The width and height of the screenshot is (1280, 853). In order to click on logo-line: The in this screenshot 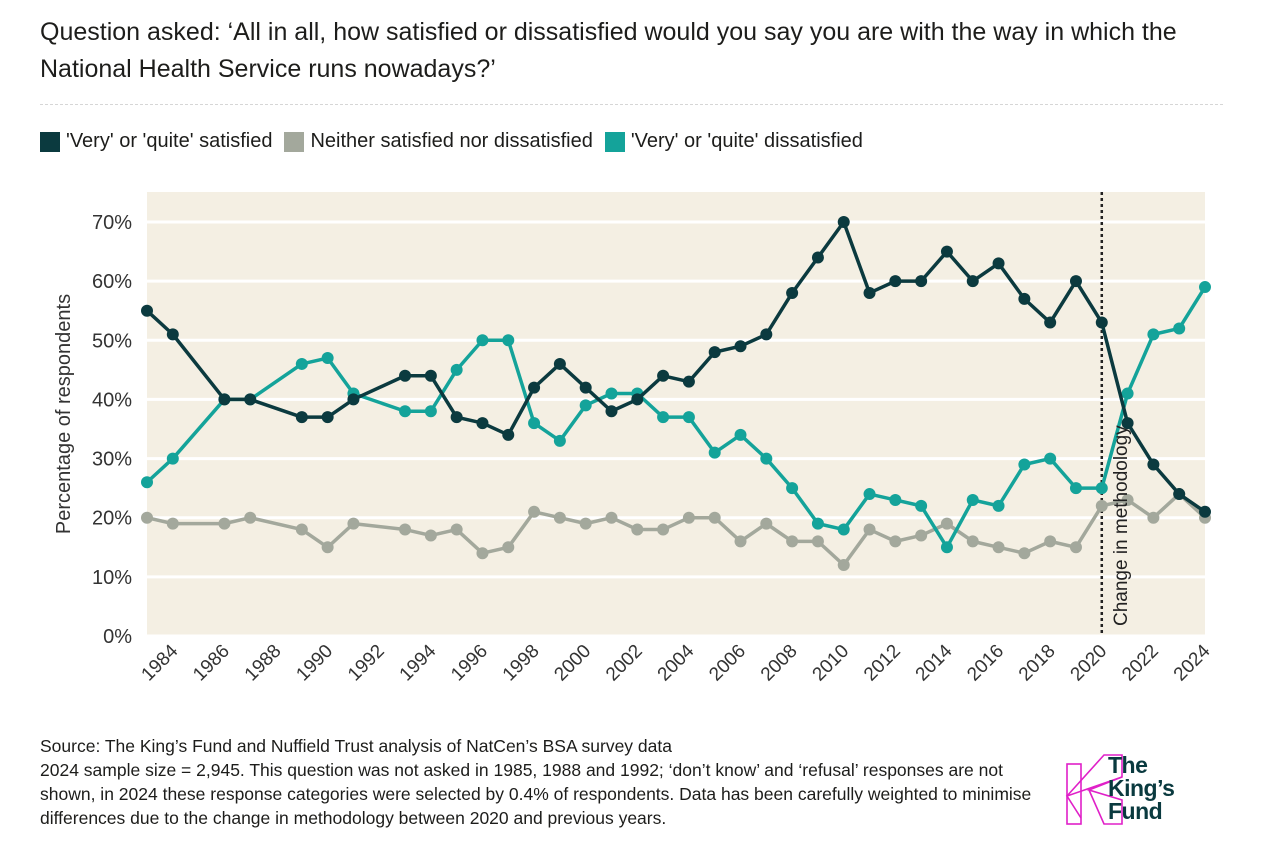, I will do `click(1128, 765)`.